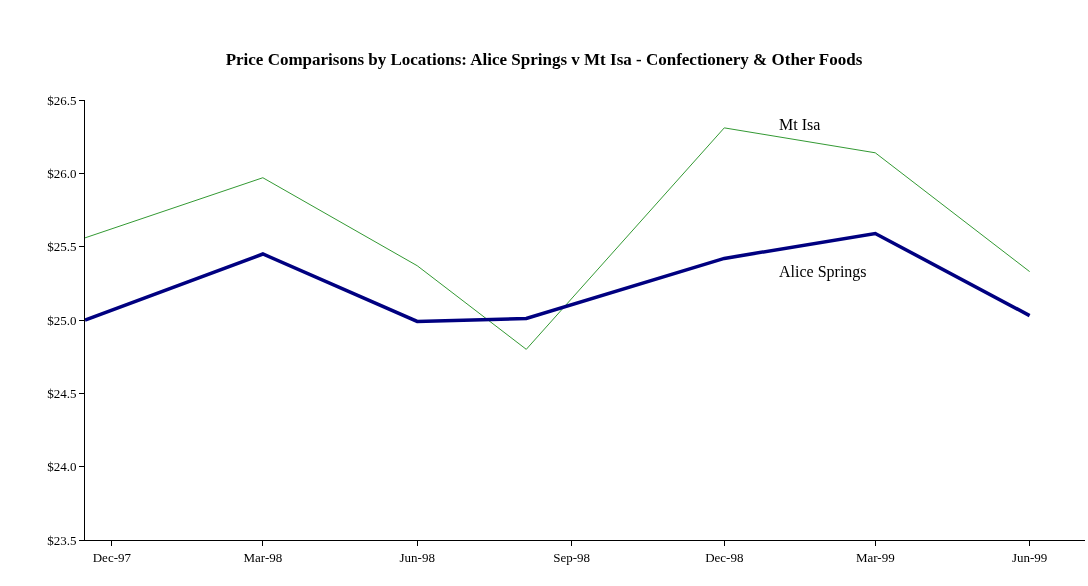  What do you see at coordinates (62, 173) in the screenshot?
I see `y-tick-label: $26.0` at bounding box center [62, 173].